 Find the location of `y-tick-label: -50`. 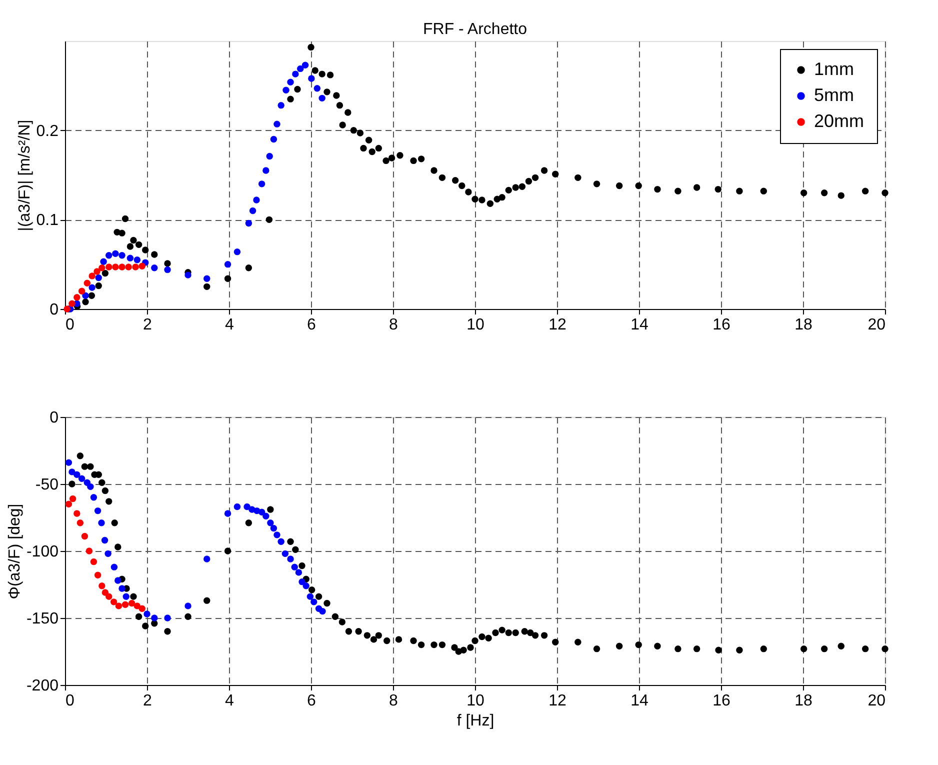

y-tick-label: -50 is located at coordinates (47, 485).